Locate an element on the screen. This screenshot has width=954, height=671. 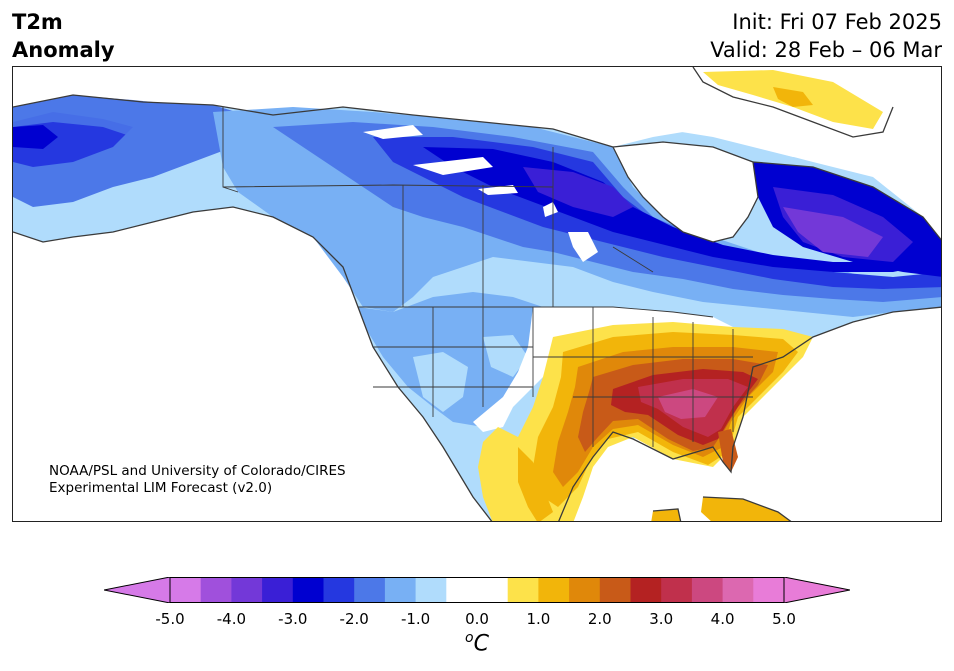
valid-period: Valid: 28 Feb – 06 Mar is located at coordinates (826, 50).